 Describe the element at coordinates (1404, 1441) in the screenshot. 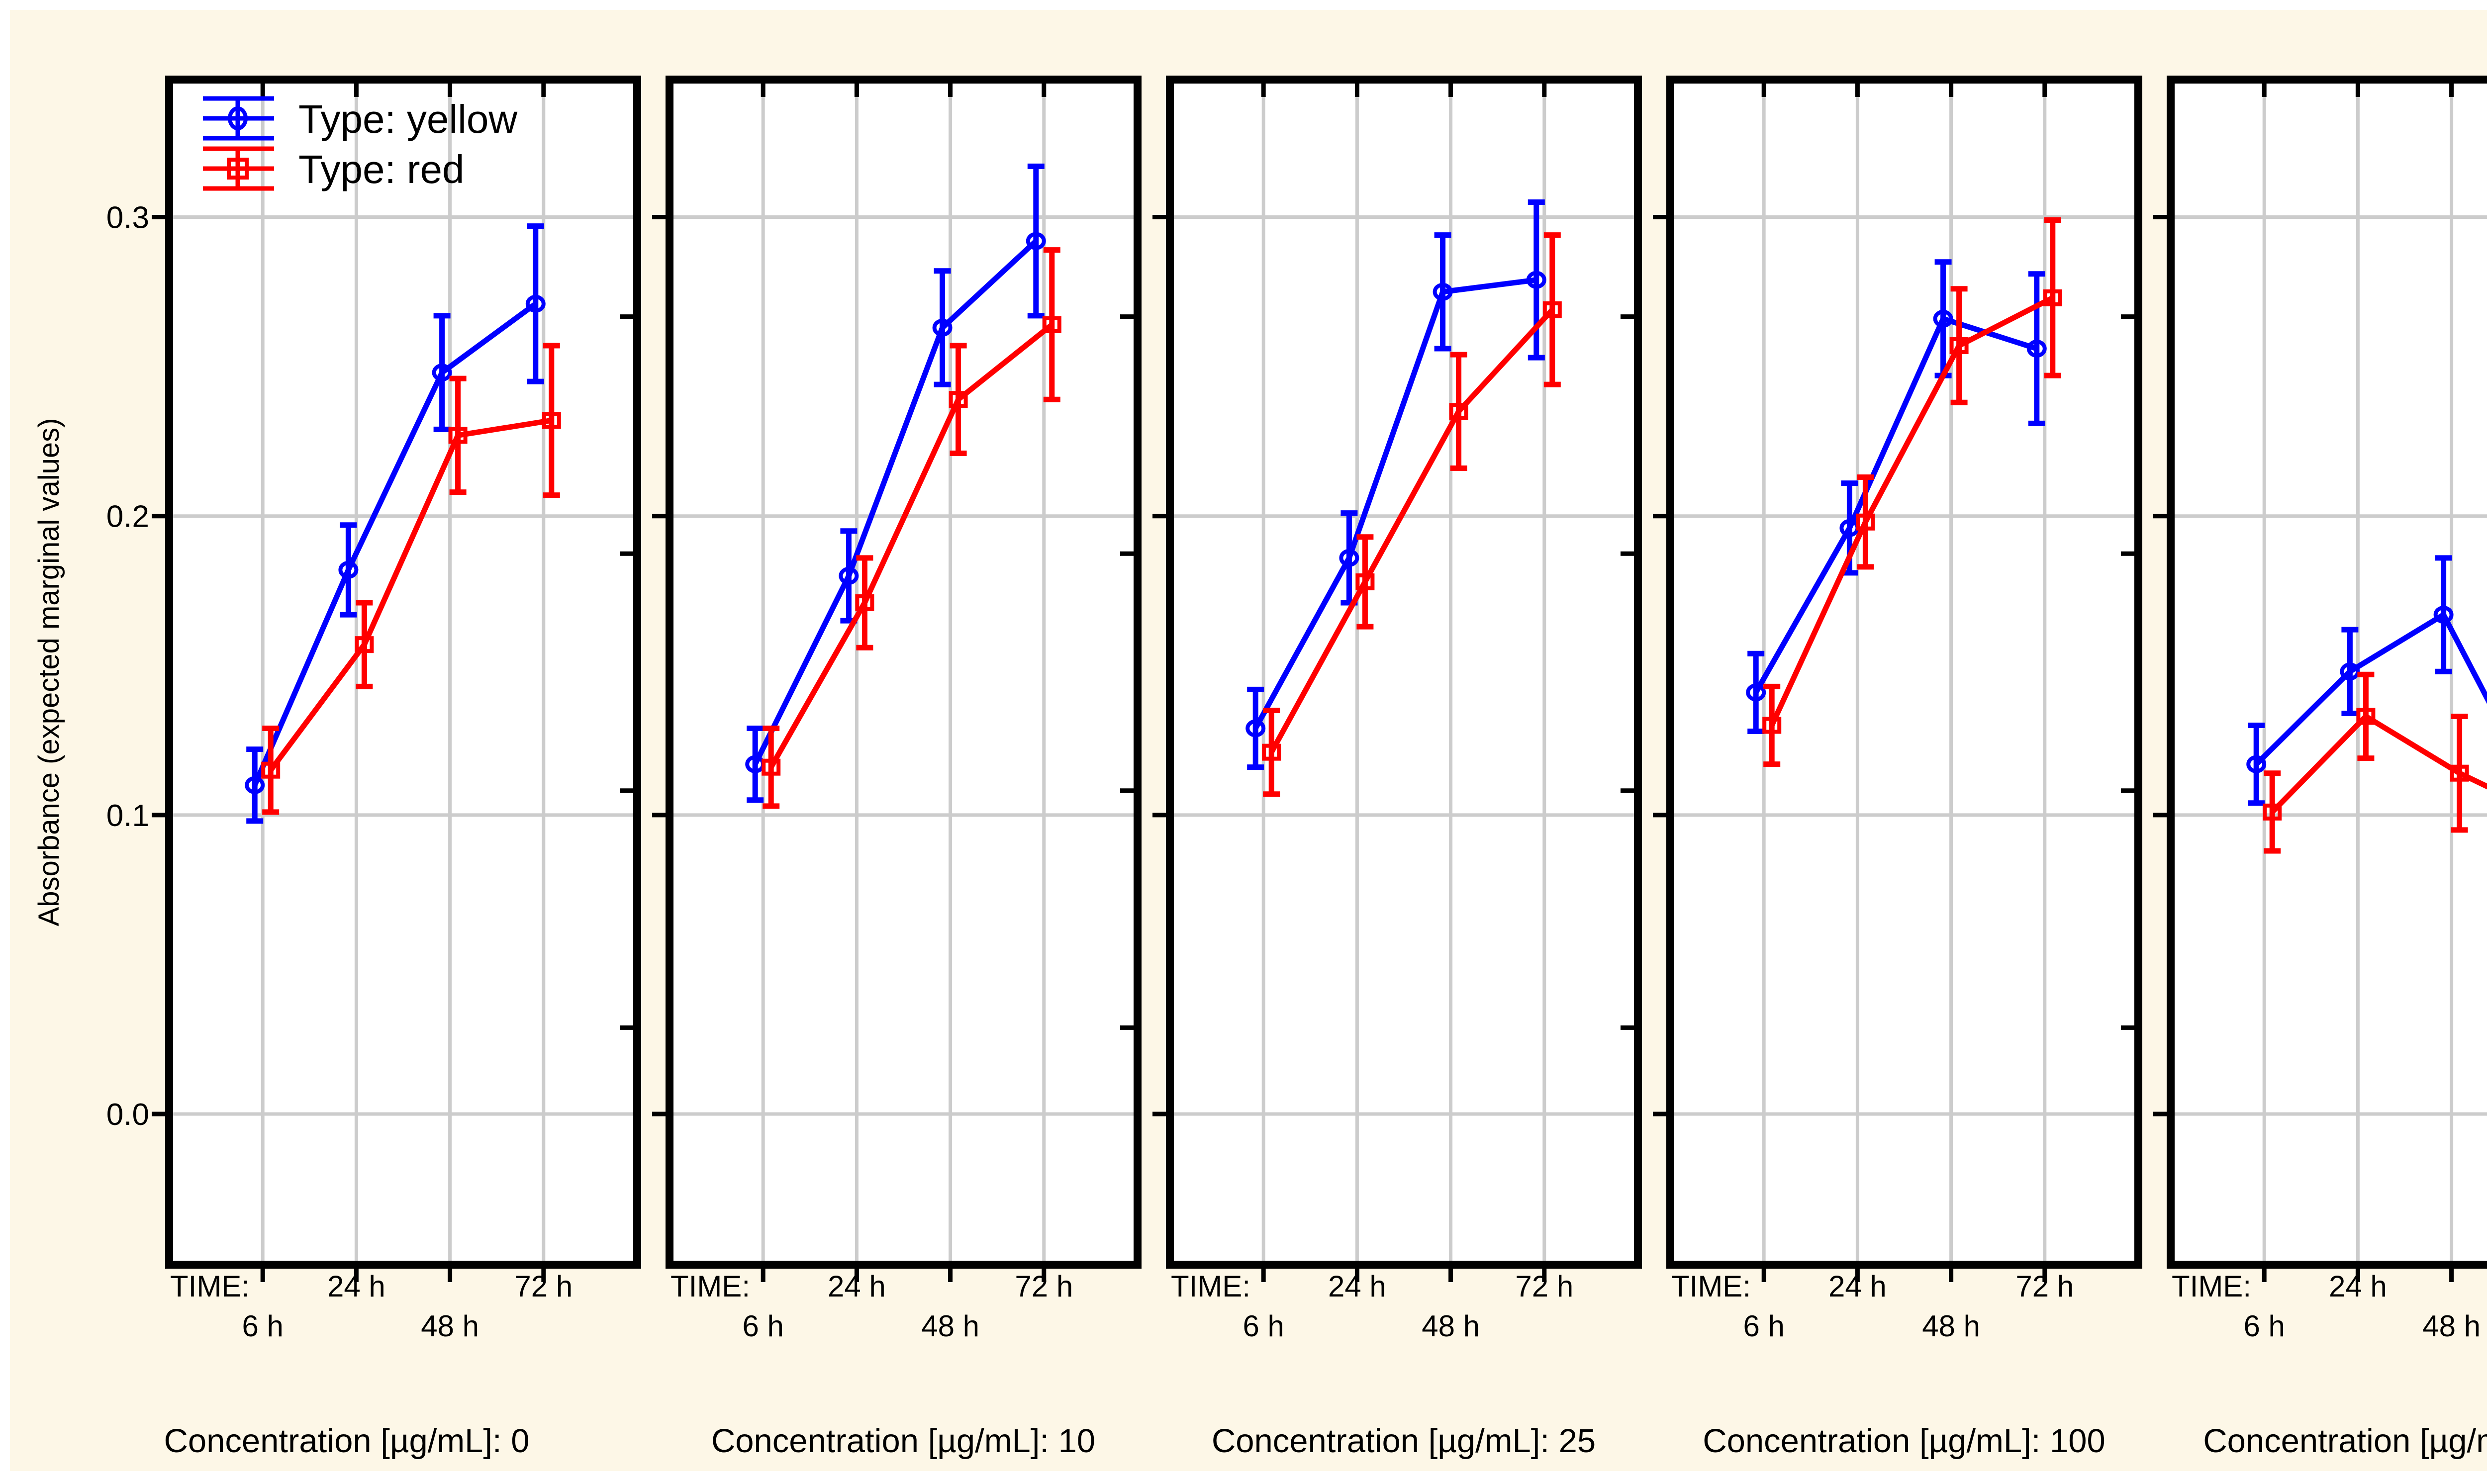

I see `panel-caption: Concentration [µg/mL]: 25` at that location.